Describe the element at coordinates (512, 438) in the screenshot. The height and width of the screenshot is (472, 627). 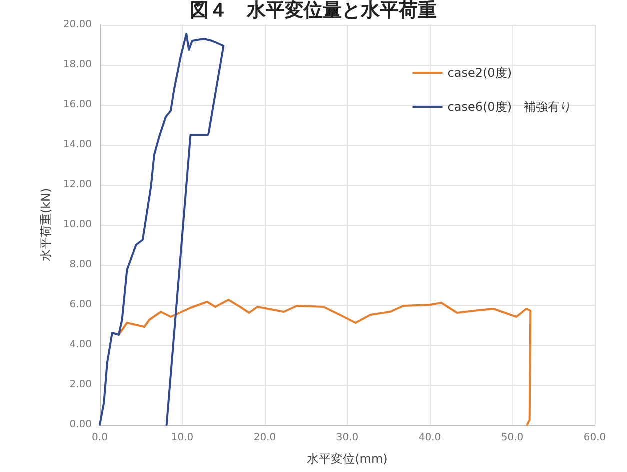
I see `x-tick-label: 50.0` at that location.